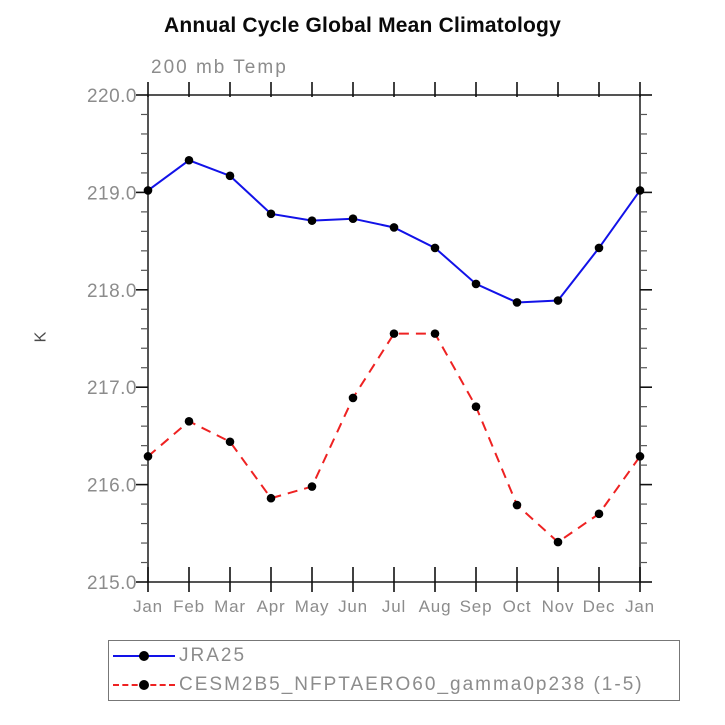  I want to click on y-tick-label: 217.0, so click(112, 388).